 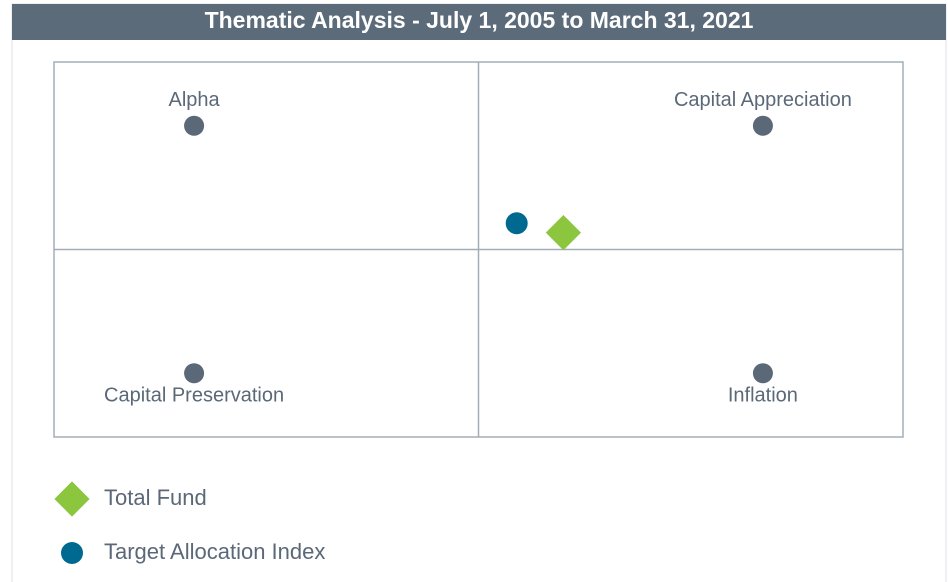 I want to click on theme-label: Capital Appreciation, so click(x=763, y=100).